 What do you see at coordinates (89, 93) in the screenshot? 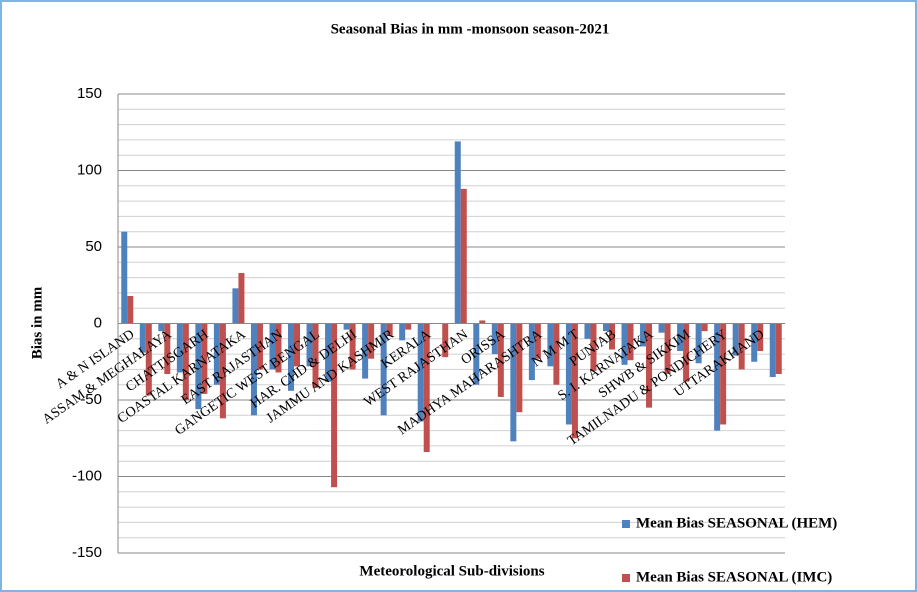
I see `y-tick-label: 150` at bounding box center [89, 93].